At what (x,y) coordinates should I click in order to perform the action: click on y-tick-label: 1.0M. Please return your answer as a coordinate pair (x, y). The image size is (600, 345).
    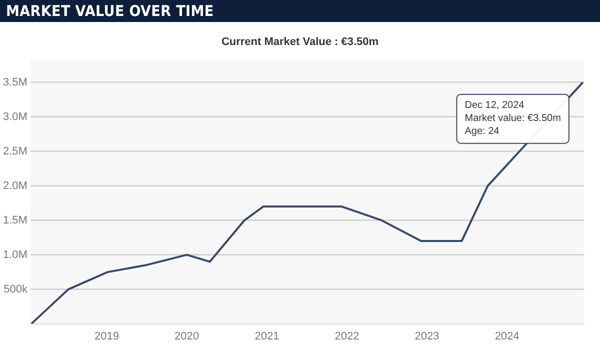
    Looking at the image, I should click on (15, 254).